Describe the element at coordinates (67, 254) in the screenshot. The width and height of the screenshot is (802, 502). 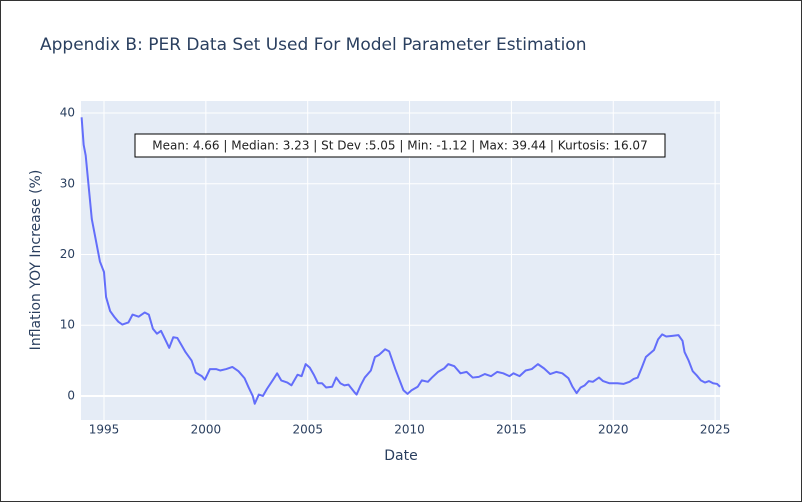
I see `y-tick-label: 20` at that location.